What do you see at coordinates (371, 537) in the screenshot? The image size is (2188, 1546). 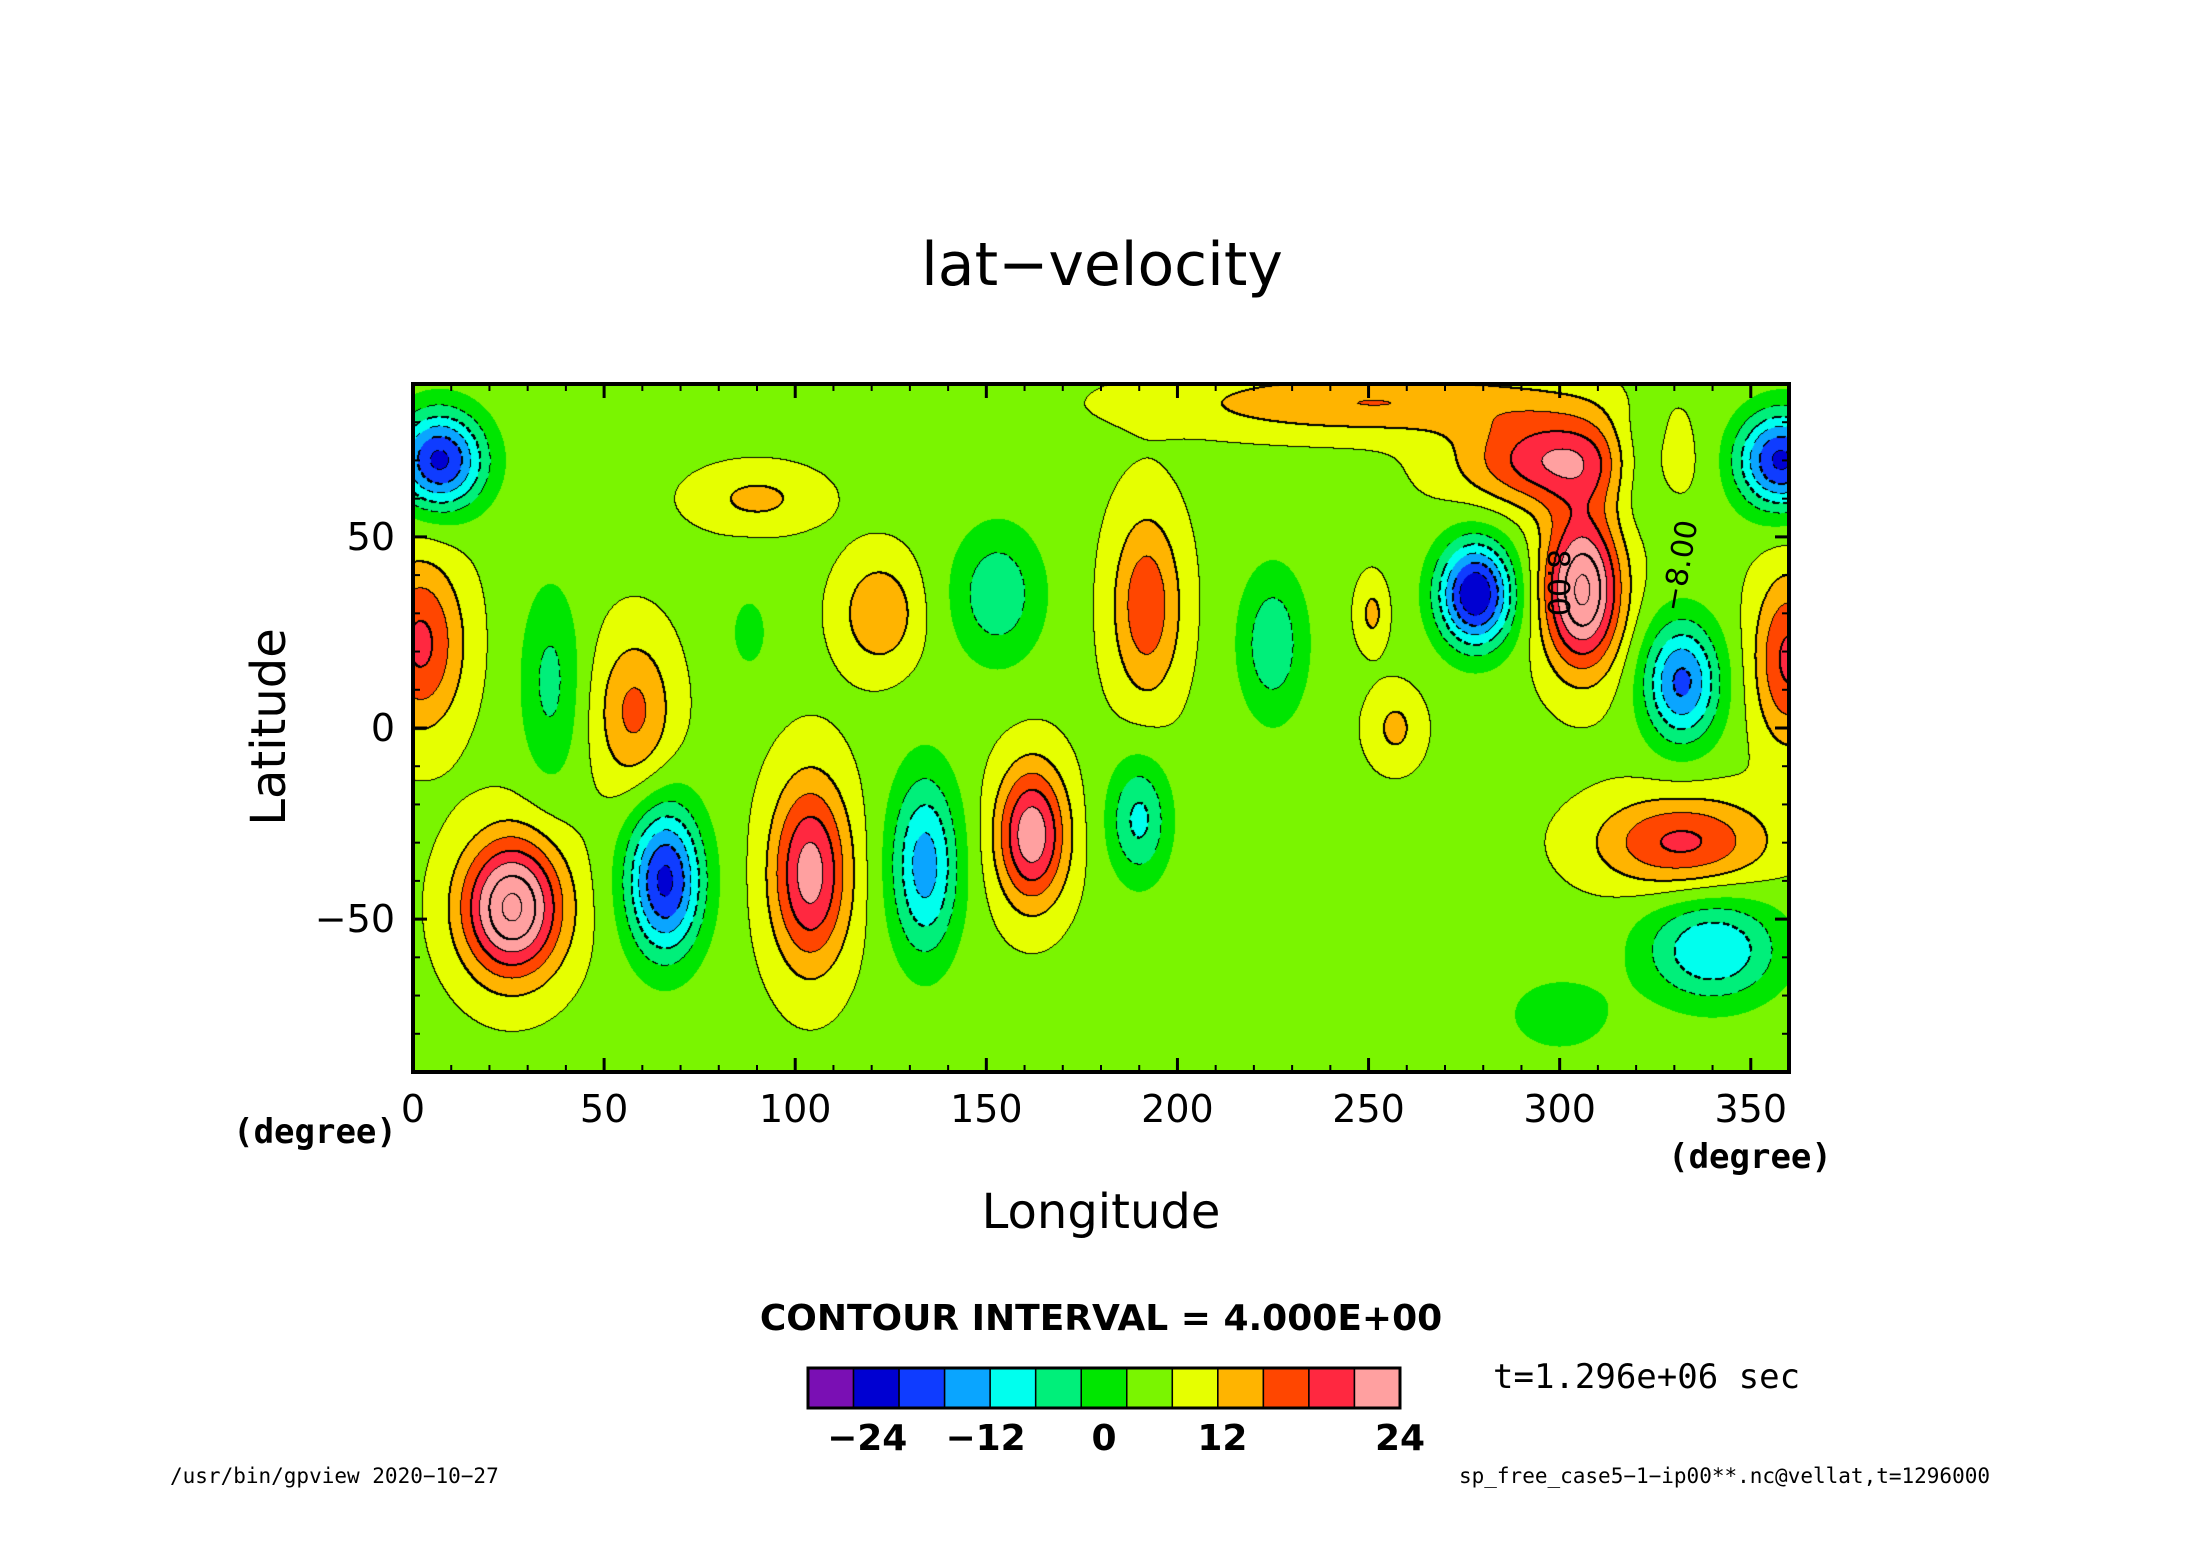 I see `y-tick-label: 50` at bounding box center [371, 537].